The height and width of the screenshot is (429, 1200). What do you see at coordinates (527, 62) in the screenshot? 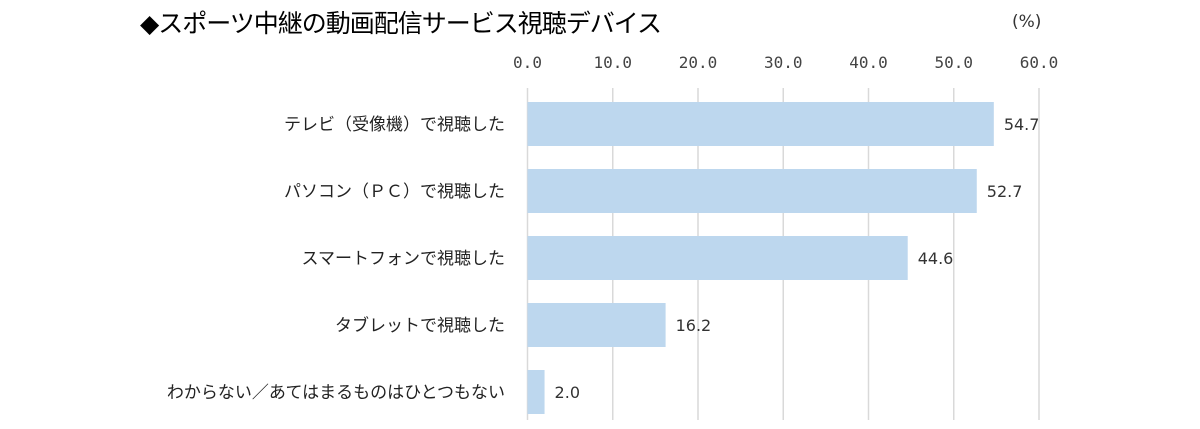
I see `x-tick-label: 0.0` at bounding box center [527, 62].